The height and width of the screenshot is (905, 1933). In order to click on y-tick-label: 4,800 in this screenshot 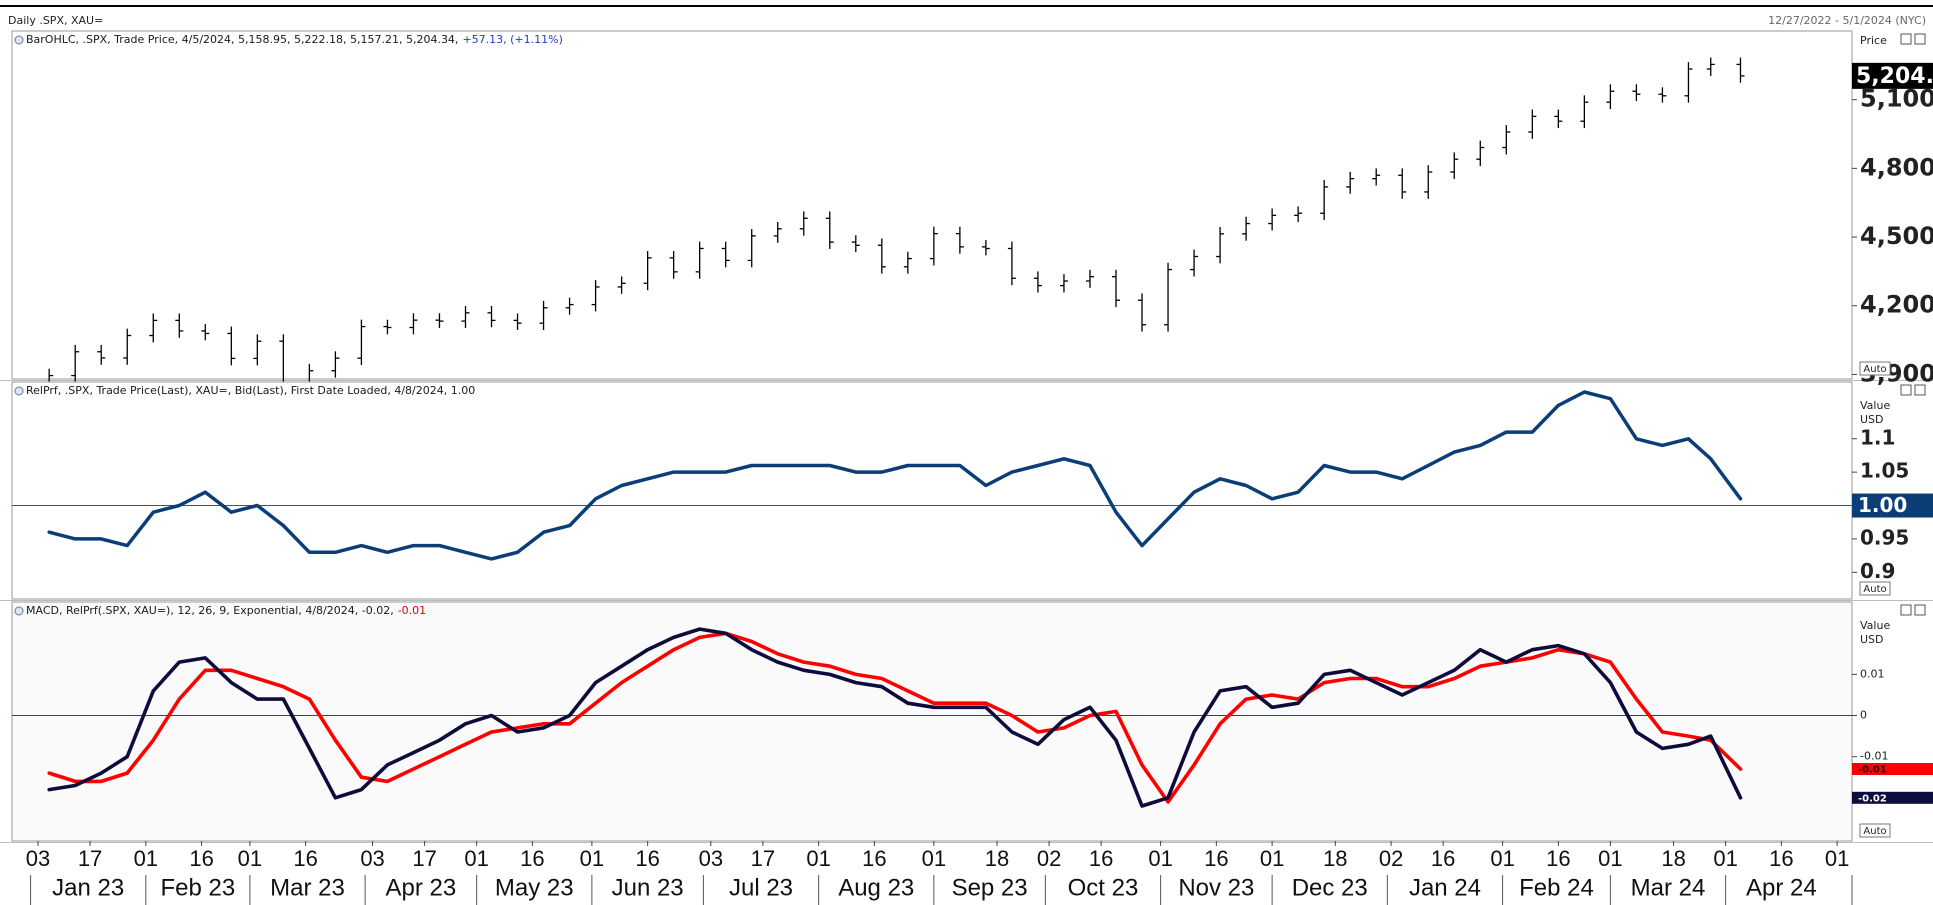, I will do `click(1896, 167)`.